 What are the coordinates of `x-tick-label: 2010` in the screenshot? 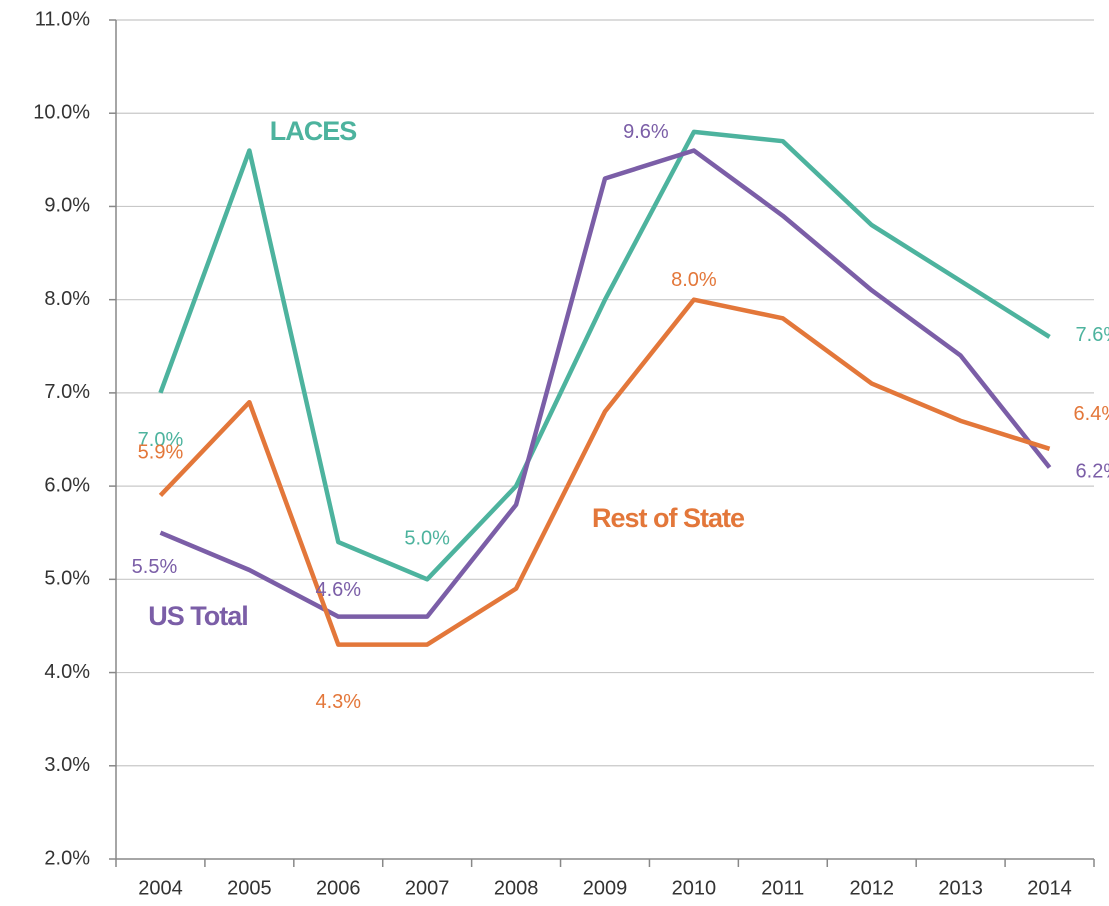 It's located at (694, 888).